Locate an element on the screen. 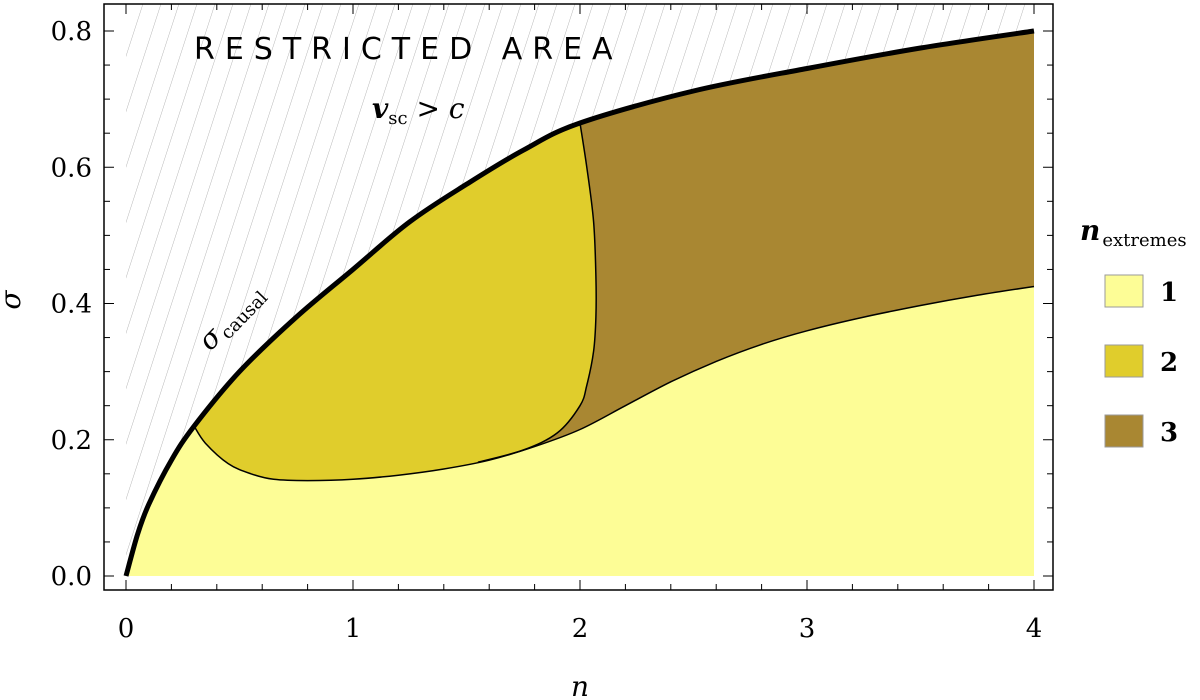 This screenshot has width=1200, height=700. y-tick-label: 0.8 is located at coordinates (71, 32).